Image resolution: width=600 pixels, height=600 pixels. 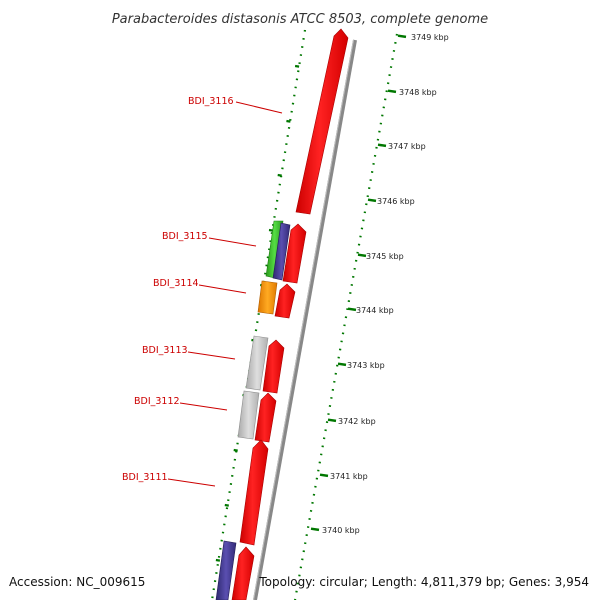 What do you see at coordinates (341, 530) in the screenshot?
I see `scale-tick-label: 3740 kbp` at bounding box center [341, 530].